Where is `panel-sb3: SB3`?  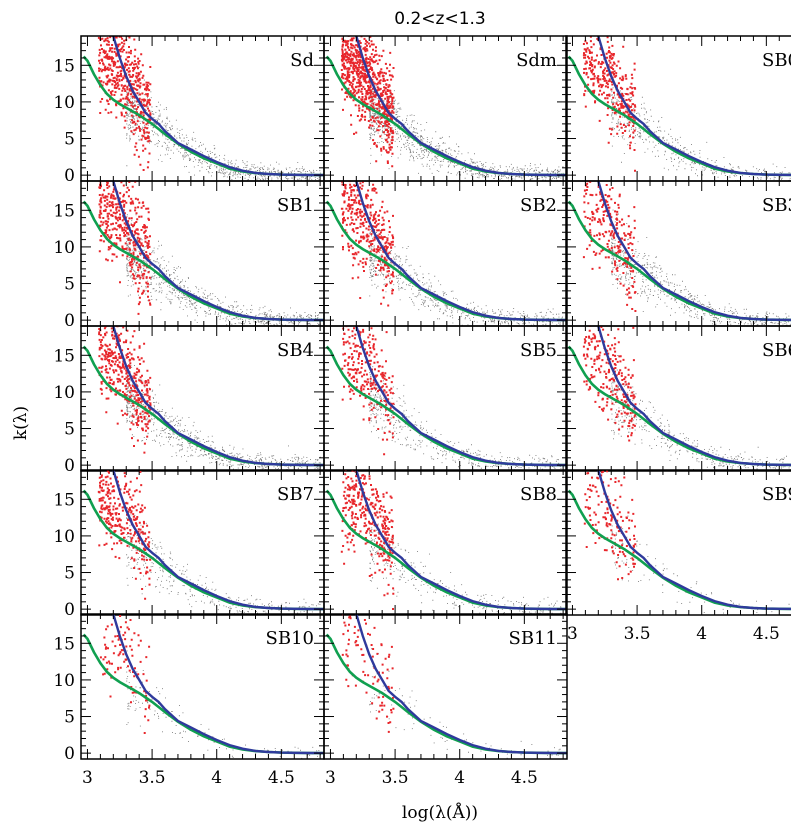 panel-sb3: SB3 is located at coordinates (678, 253).